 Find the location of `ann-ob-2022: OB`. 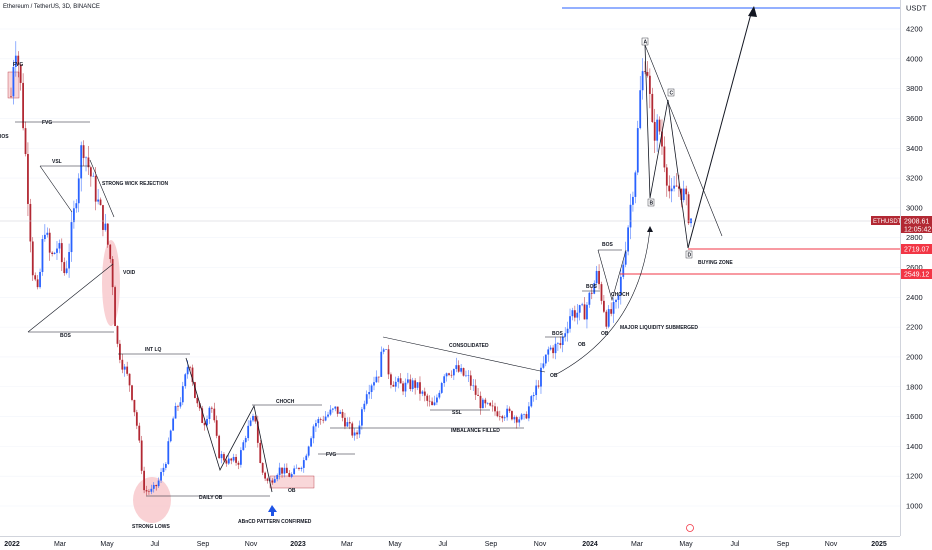

ann-ob-2022: OB is located at coordinates (292, 491).